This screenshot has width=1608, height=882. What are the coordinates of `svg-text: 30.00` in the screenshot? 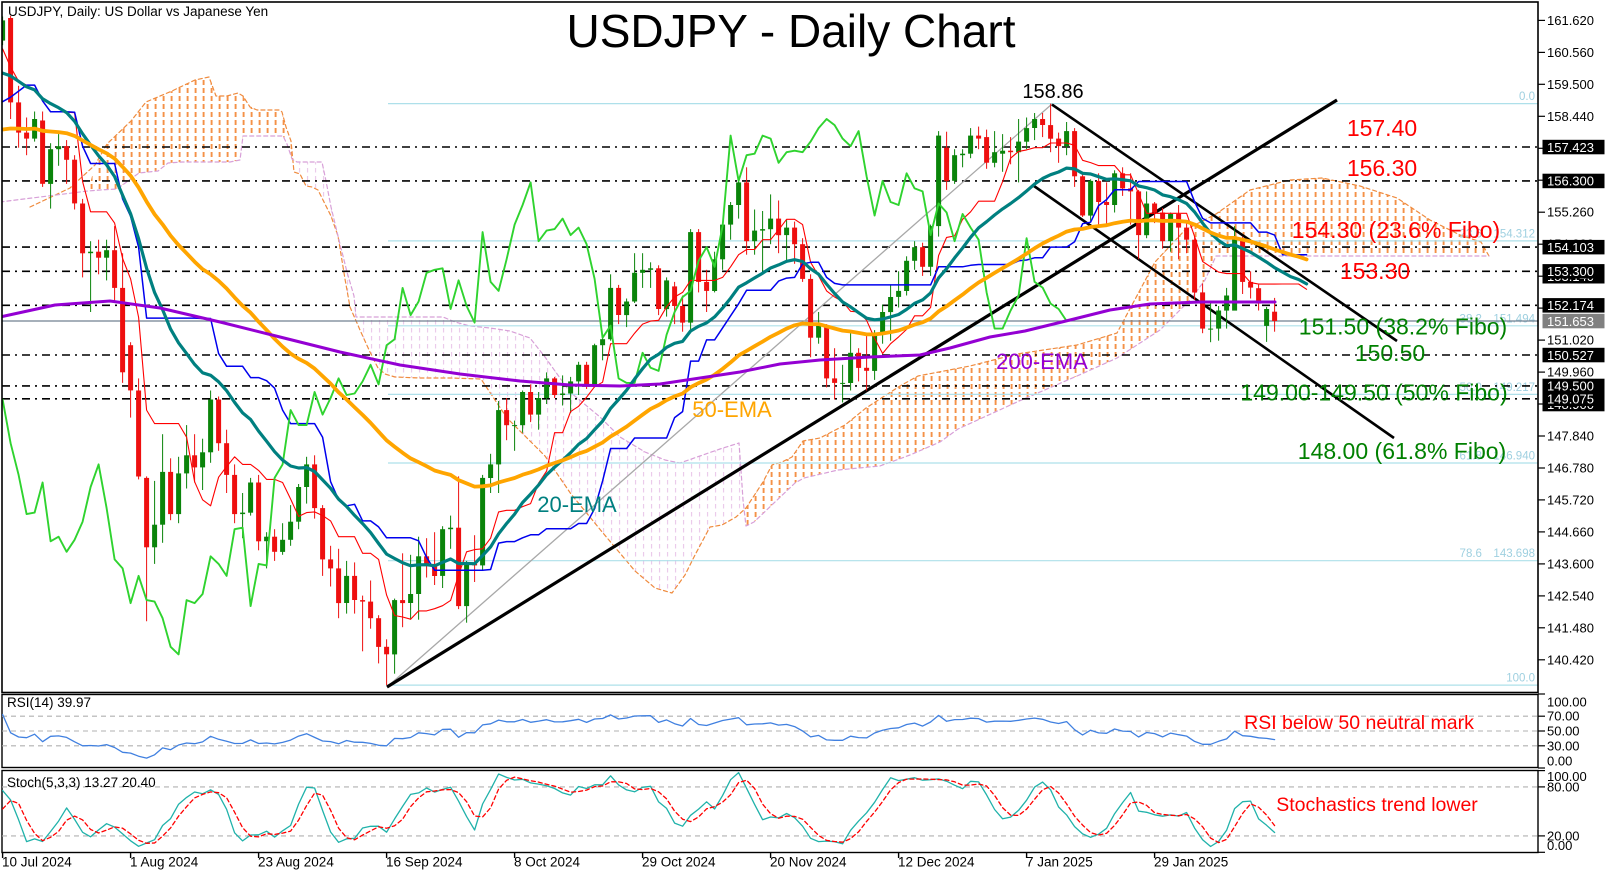 It's located at (1563, 745).